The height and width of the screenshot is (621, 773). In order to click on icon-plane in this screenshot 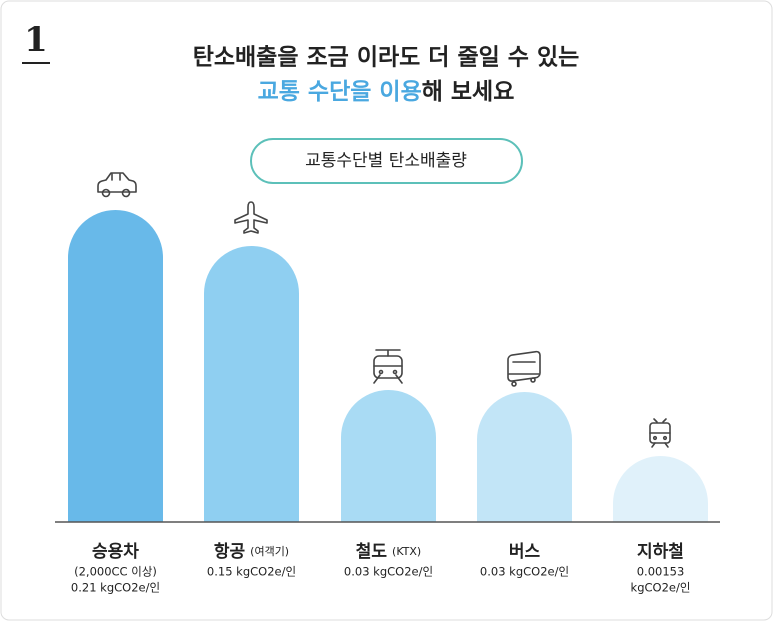, I will do `click(251, 217)`.